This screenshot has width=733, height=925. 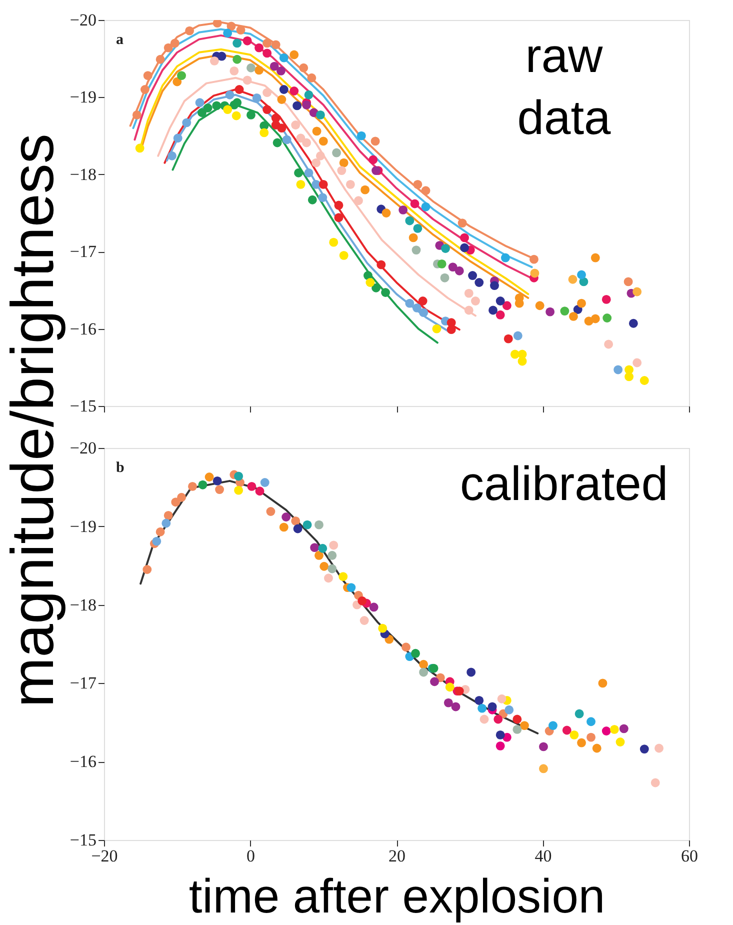 What do you see at coordinates (250, 856) in the screenshot?
I see `x-tick-label: 0` at bounding box center [250, 856].